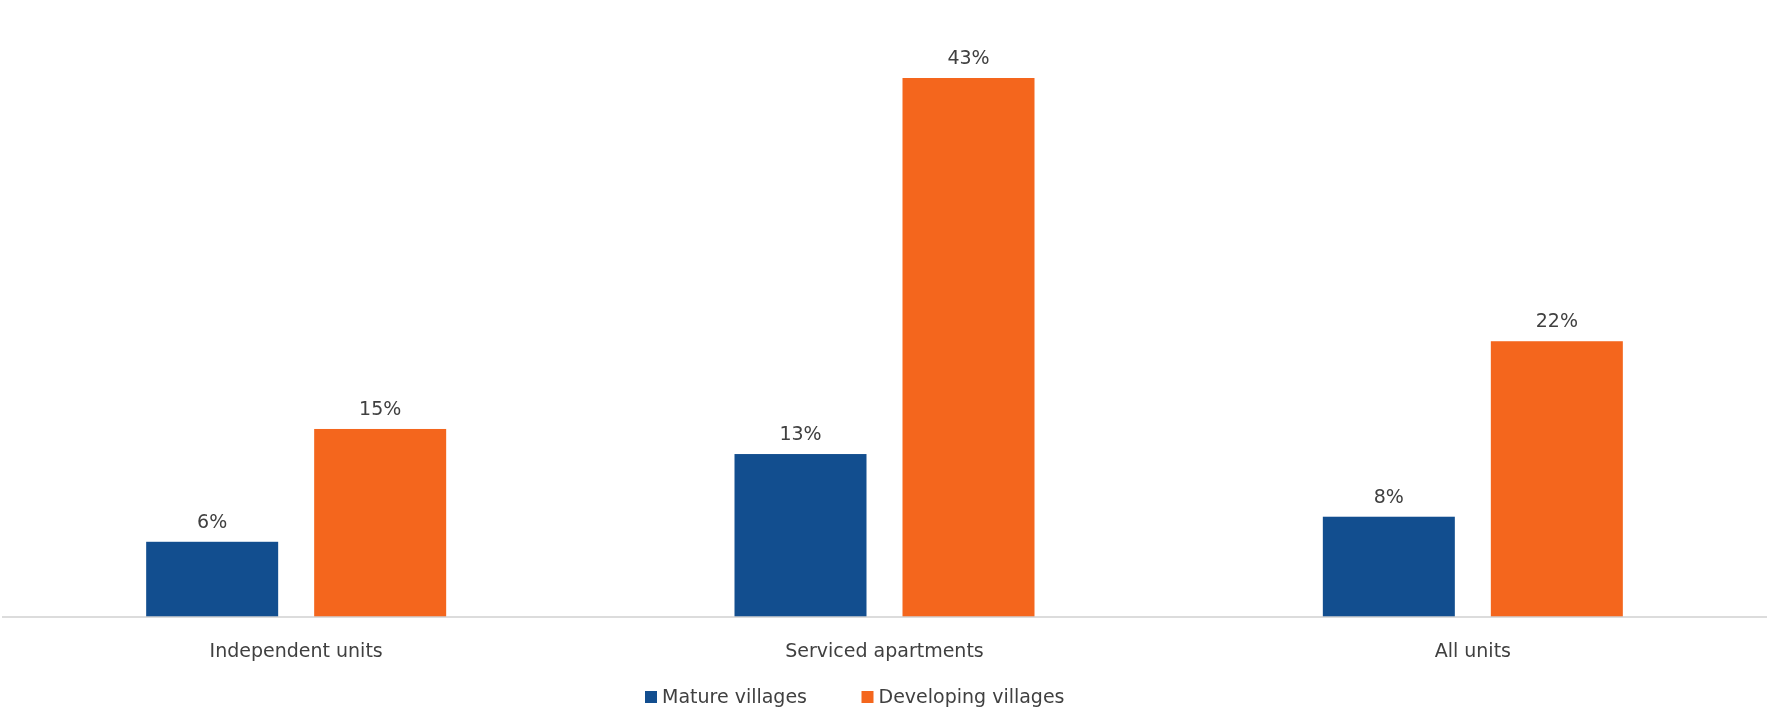 This screenshot has height=715, width=1769. I want to click on legend-label: Developing villages, so click(971, 696).